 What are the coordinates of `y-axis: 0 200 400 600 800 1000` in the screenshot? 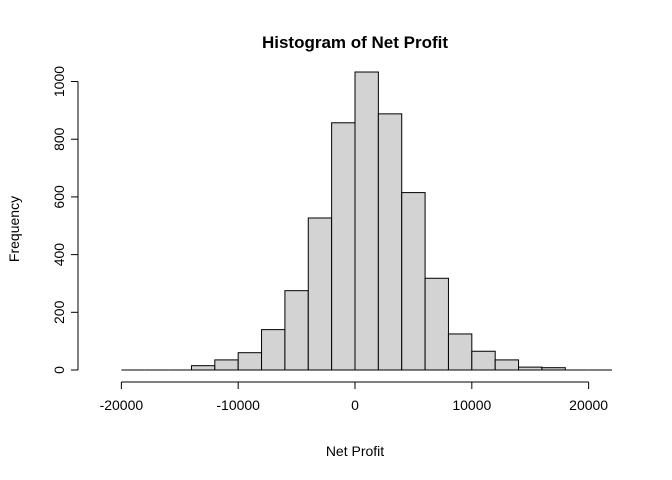 It's located at (65, 220).